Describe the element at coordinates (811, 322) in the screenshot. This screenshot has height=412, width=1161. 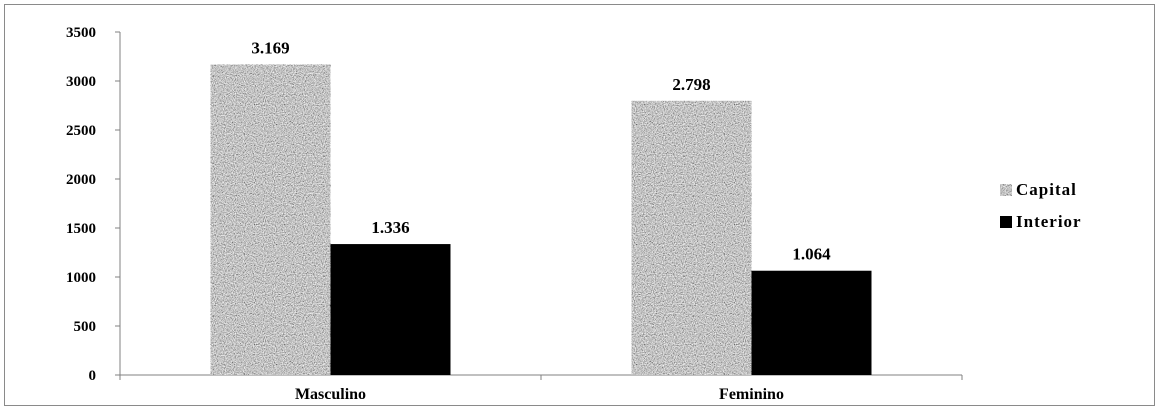
I see `bar-interior-feminino` at that location.